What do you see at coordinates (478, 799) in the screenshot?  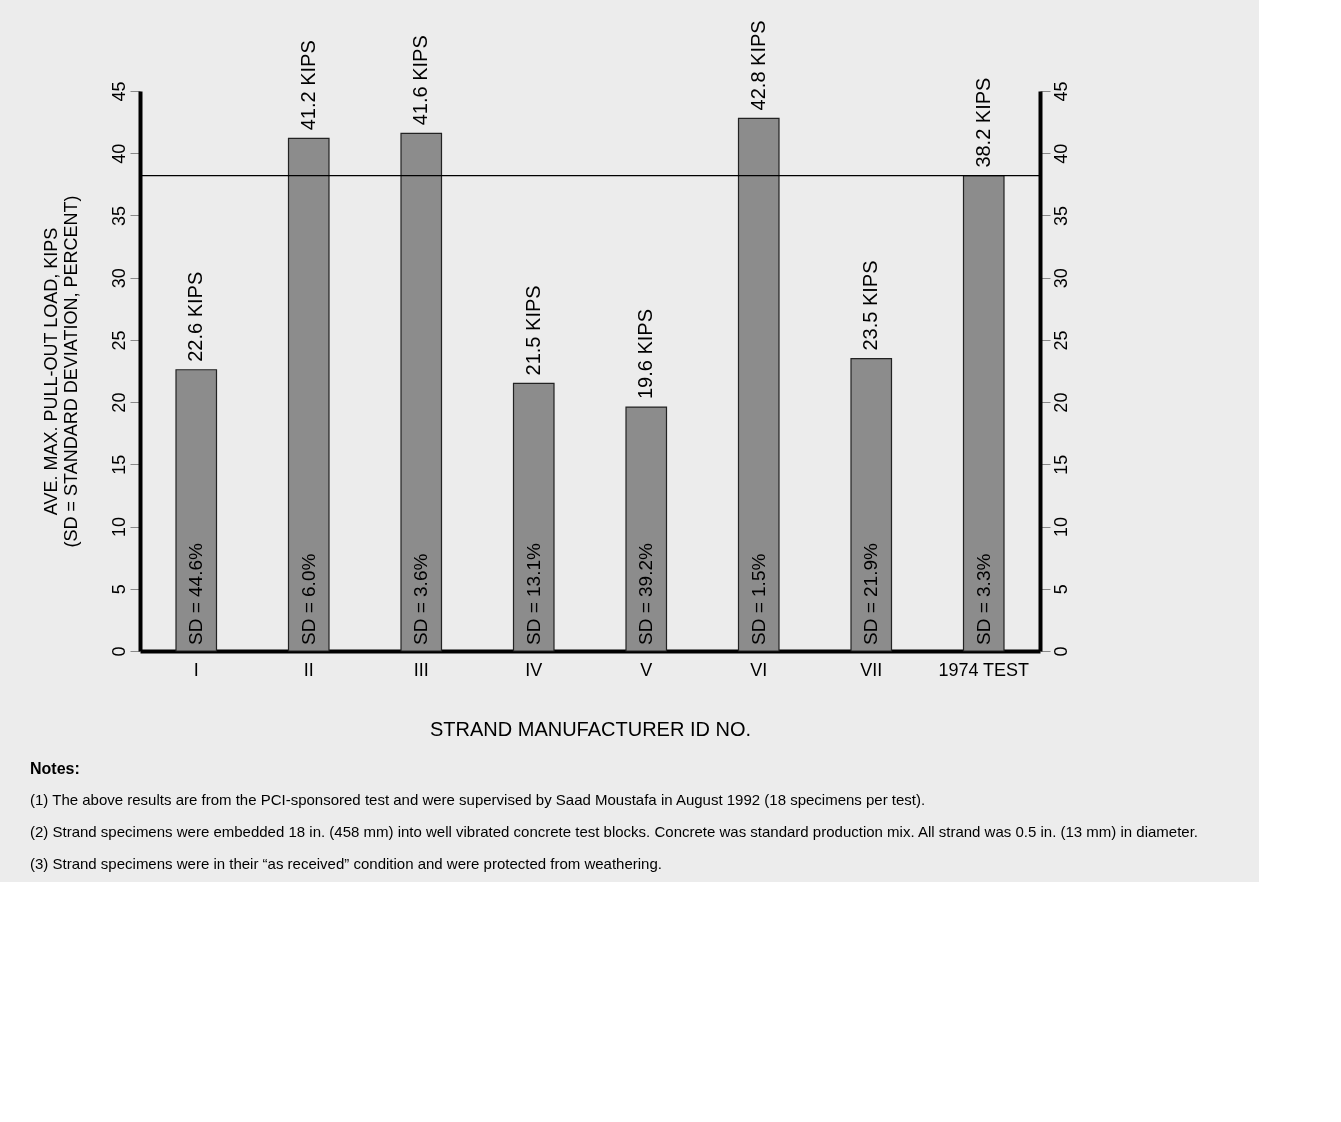 I see `text: (1) The above results are from the PCI-sponsored test and were supervised by Saad Moustafa in August 1992 (18 specimens per test).` at bounding box center [478, 799].